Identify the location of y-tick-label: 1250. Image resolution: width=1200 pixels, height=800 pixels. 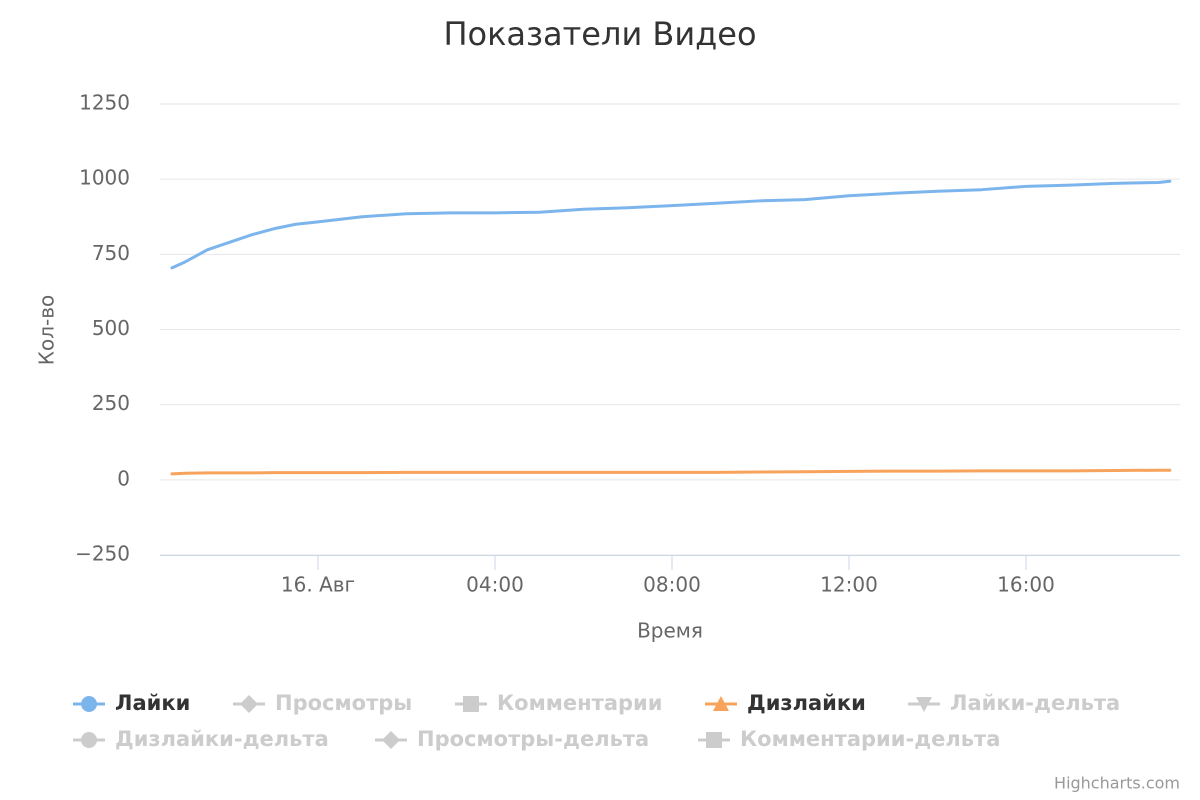
(104, 103).